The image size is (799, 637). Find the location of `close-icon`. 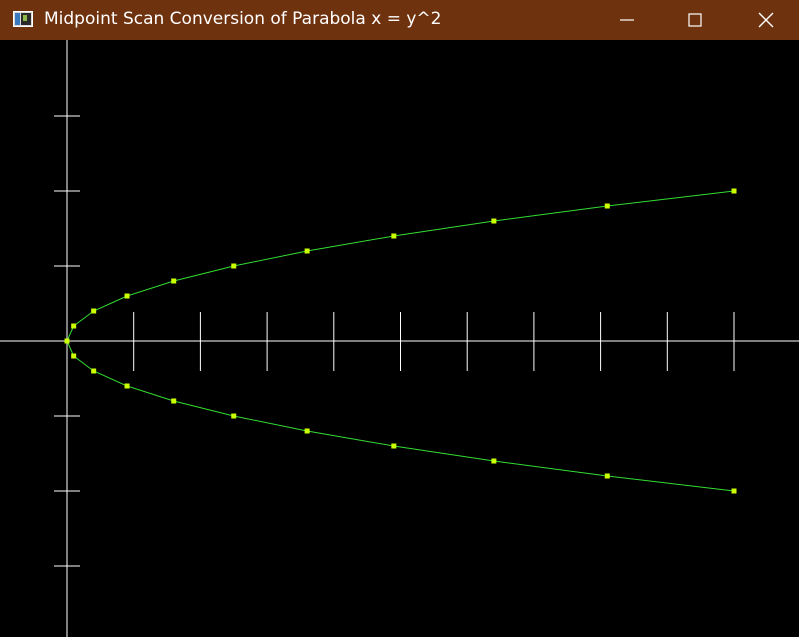

close-icon is located at coordinates (766, 20).